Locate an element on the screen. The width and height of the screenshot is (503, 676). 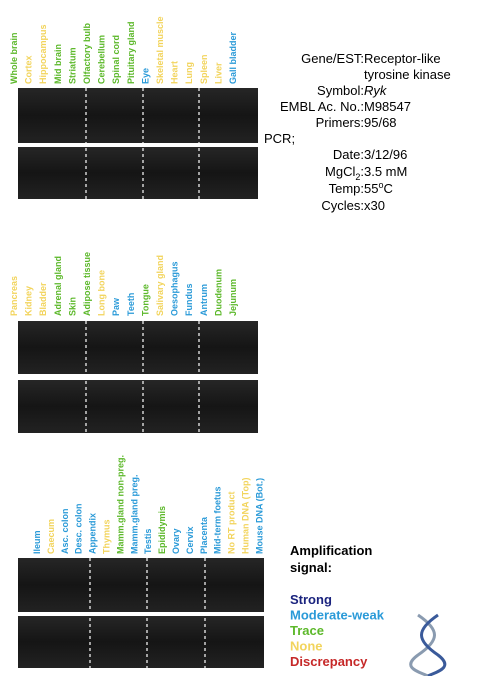
lane-label: Liver is located at coordinates (218, 73).